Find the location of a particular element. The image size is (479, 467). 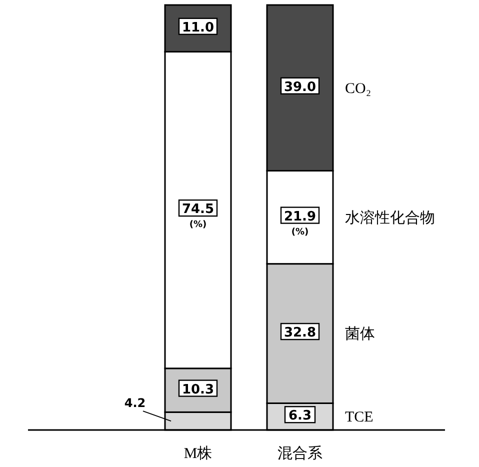

legend-label: CO₂ is located at coordinates (358, 88).